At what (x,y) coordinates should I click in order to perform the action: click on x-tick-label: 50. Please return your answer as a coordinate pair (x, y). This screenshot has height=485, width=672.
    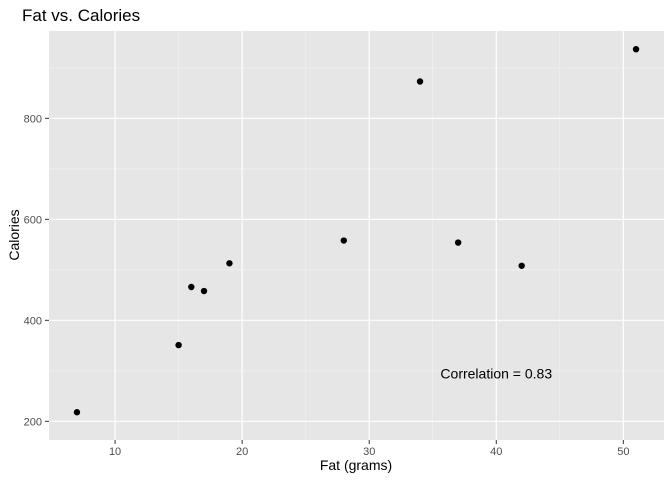
    Looking at the image, I should click on (623, 452).